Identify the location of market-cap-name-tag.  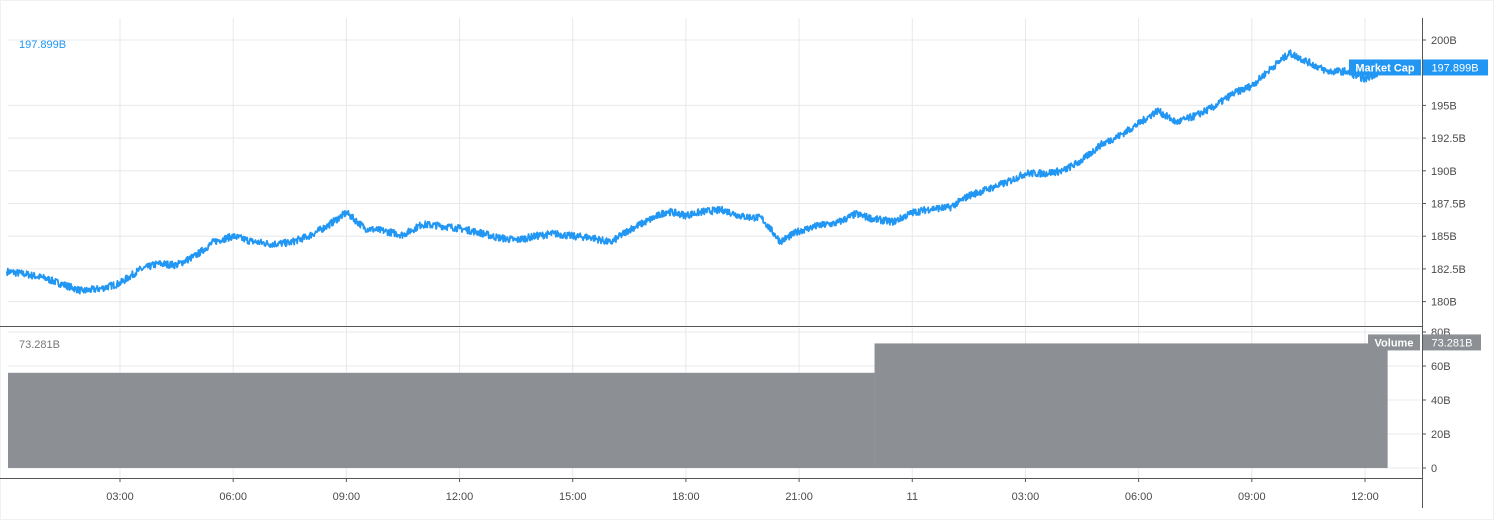
(1385, 67).